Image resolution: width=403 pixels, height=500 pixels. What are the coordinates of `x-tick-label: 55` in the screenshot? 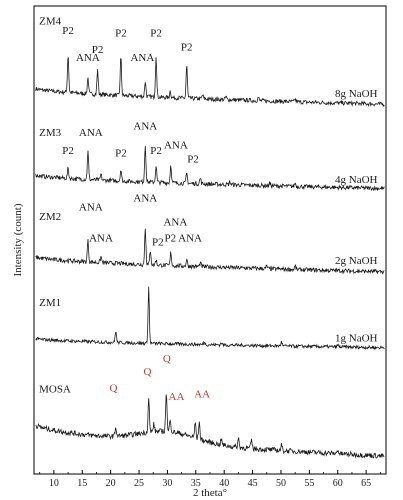 It's located at (309, 483).